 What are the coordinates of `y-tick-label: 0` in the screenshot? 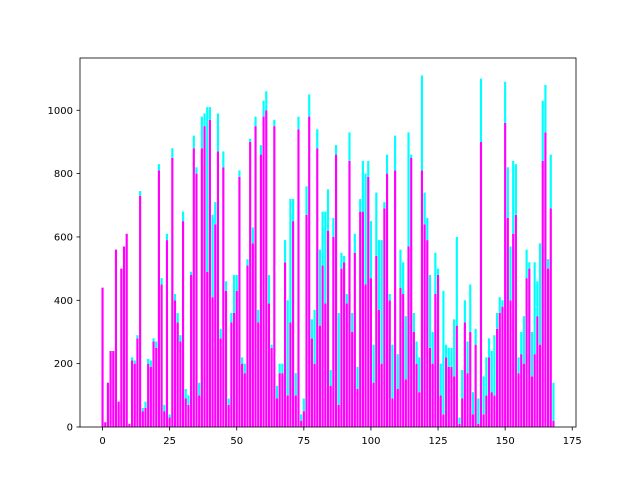 It's located at (70, 428).